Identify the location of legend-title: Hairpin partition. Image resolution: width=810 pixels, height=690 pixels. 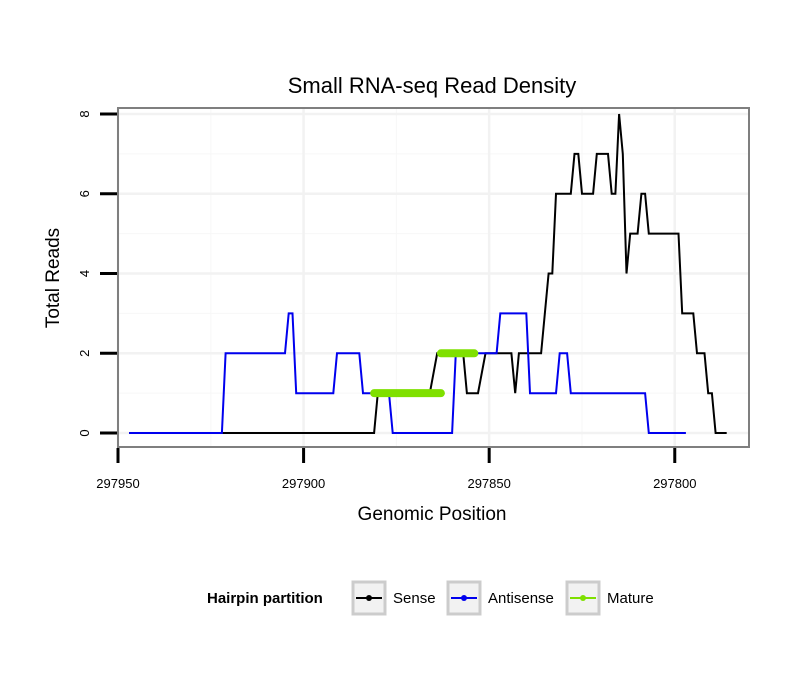
(265, 598).